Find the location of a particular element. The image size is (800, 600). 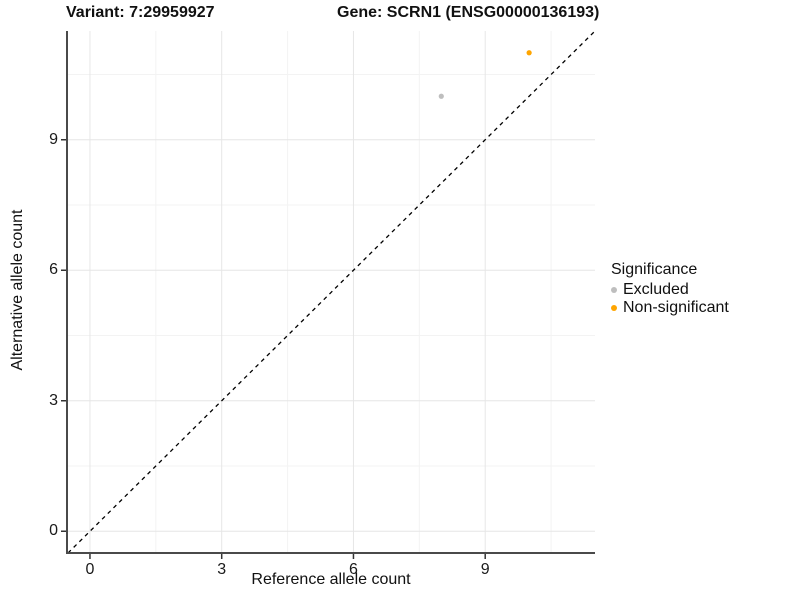

legend-item-non-significant: Non-significant is located at coordinates (670, 308).